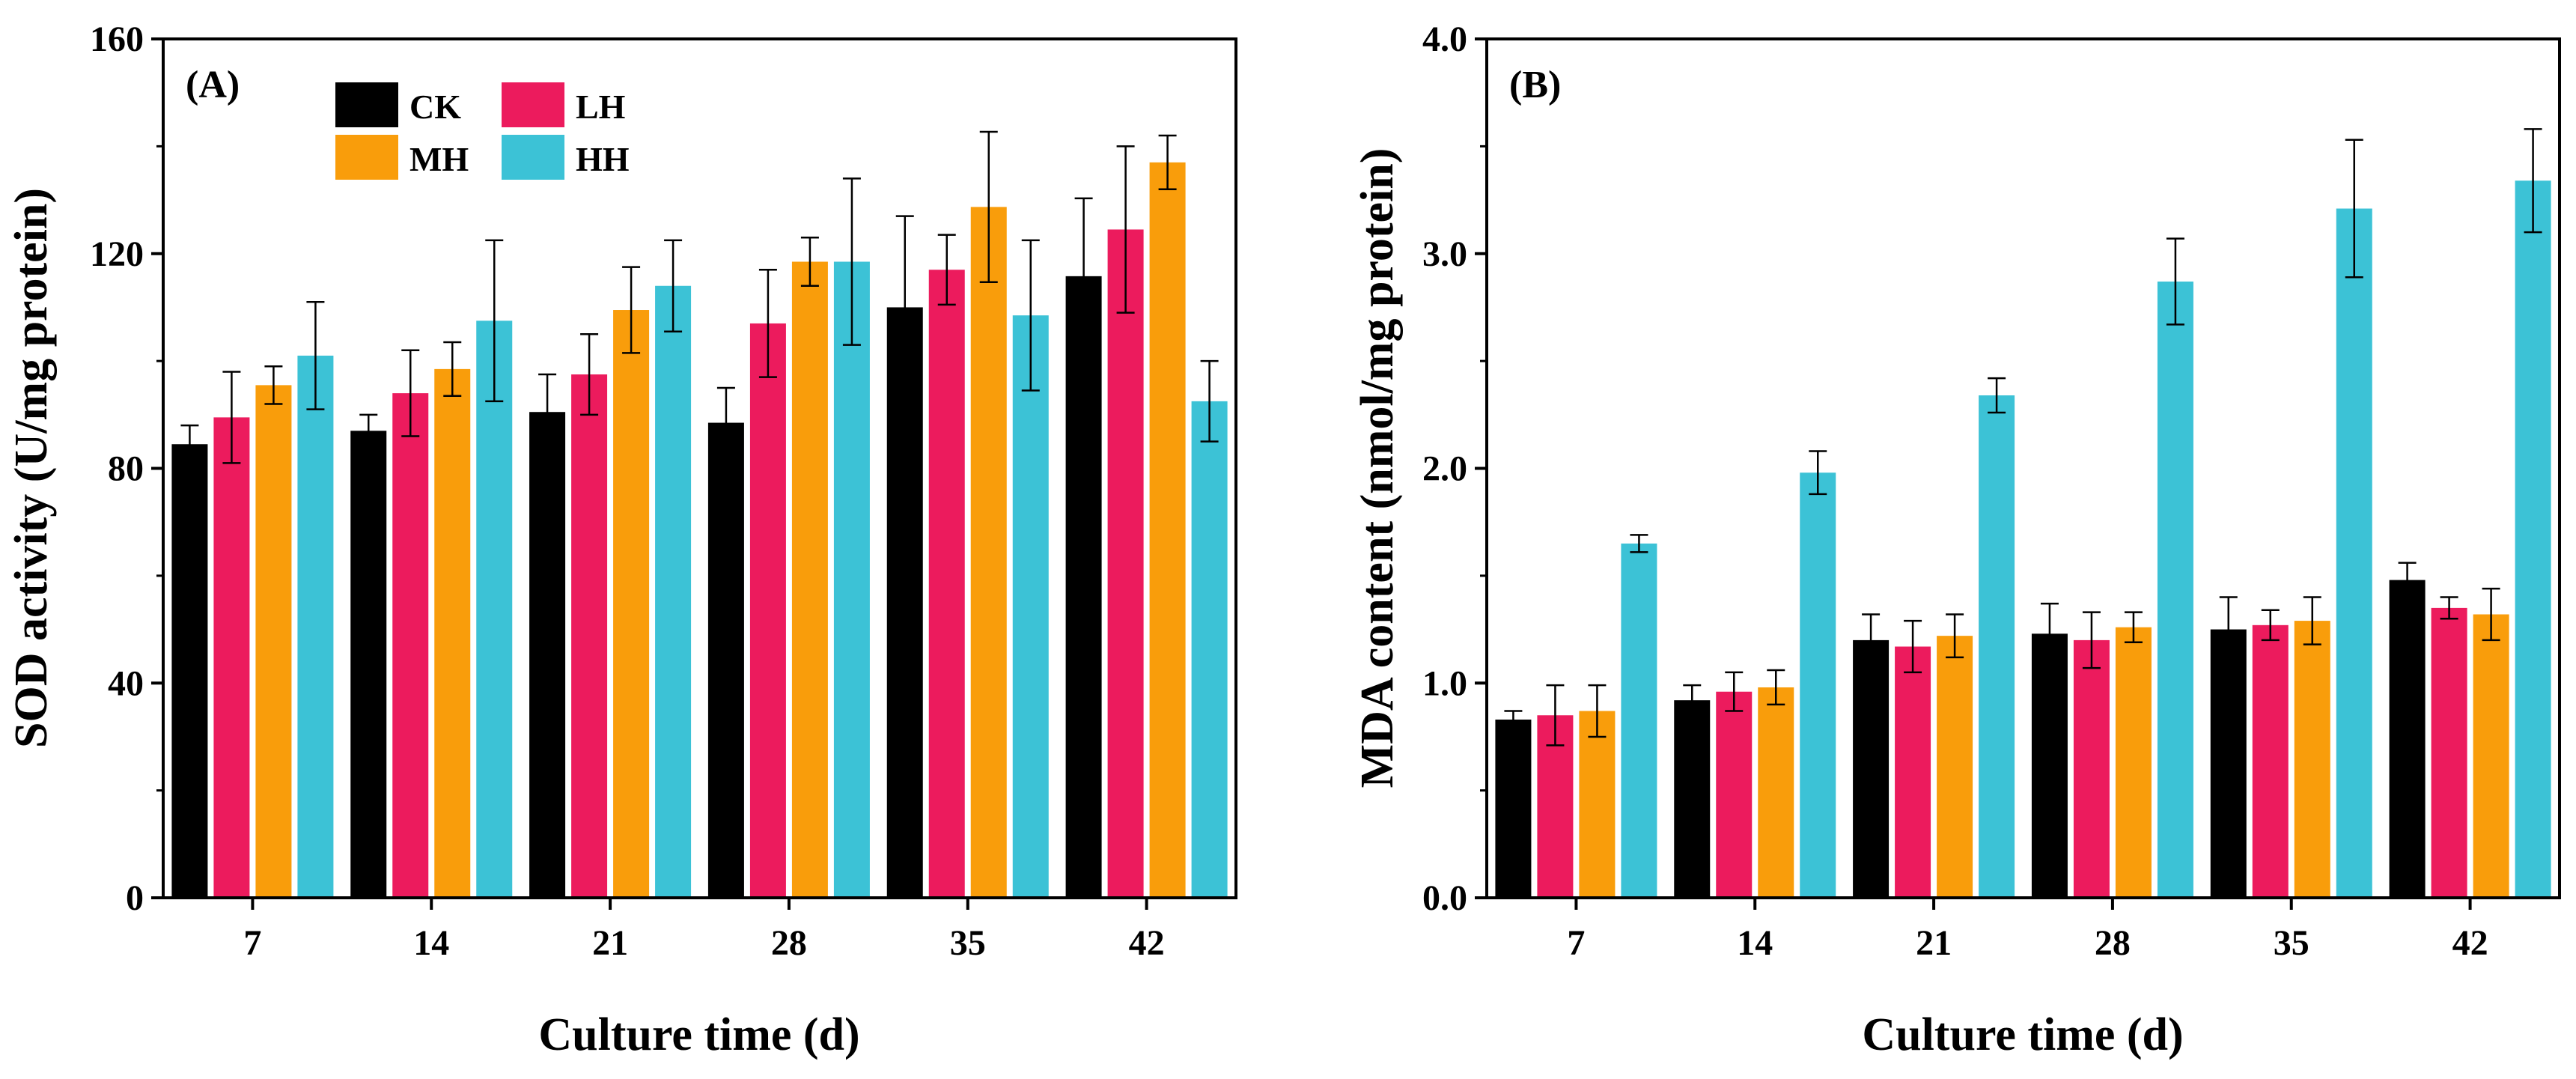  What do you see at coordinates (2470, 943) in the screenshot?
I see `x-tick-label-b-42: 42` at bounding box center [2470, 943].